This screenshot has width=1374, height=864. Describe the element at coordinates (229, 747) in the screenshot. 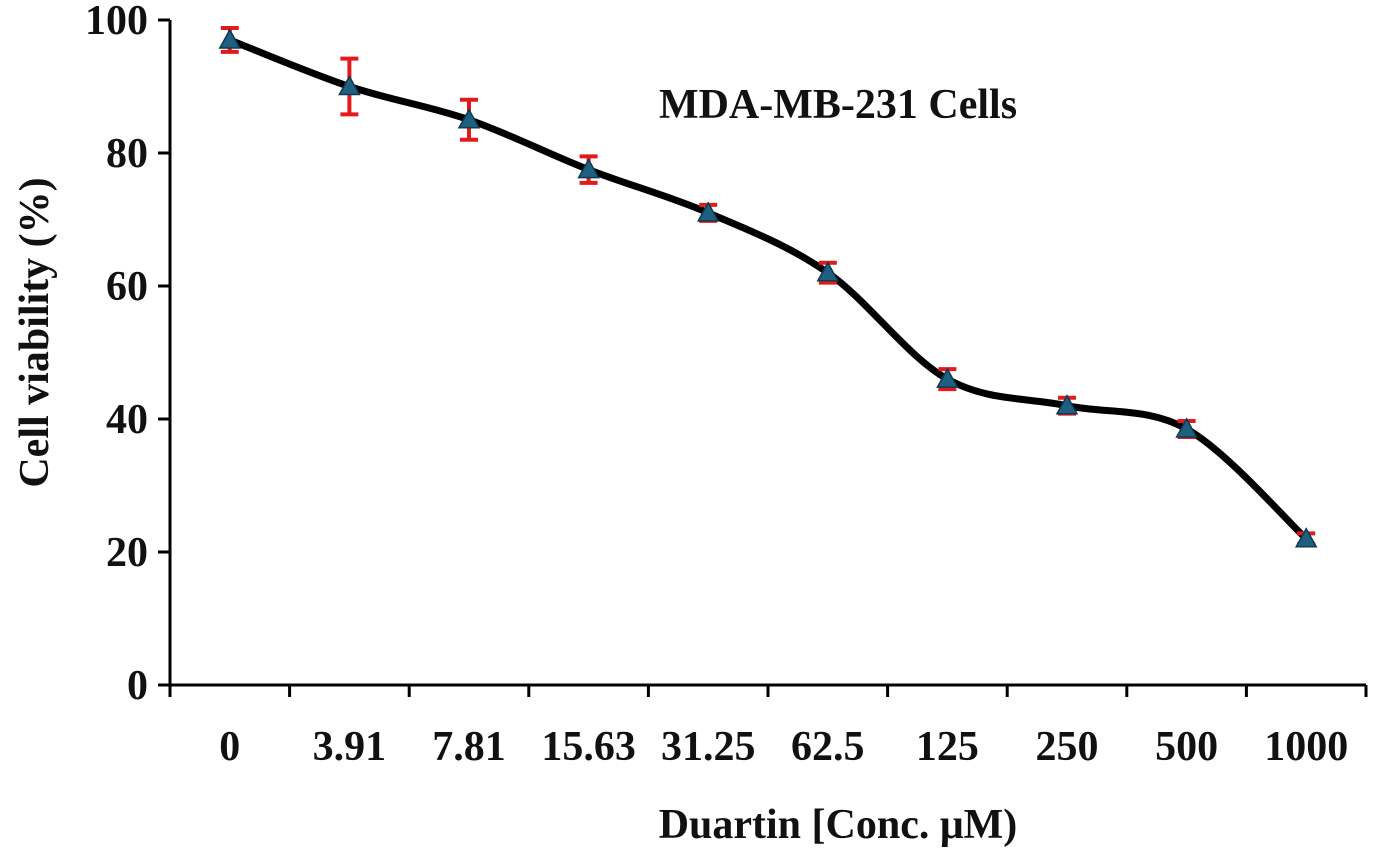

I see `x-tick-label: 0` at that location.